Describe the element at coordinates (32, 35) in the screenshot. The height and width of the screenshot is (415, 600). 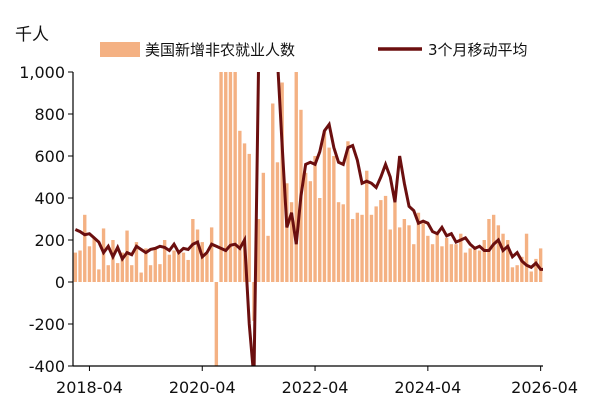
I see `y-axis-label: 千人` at that location.